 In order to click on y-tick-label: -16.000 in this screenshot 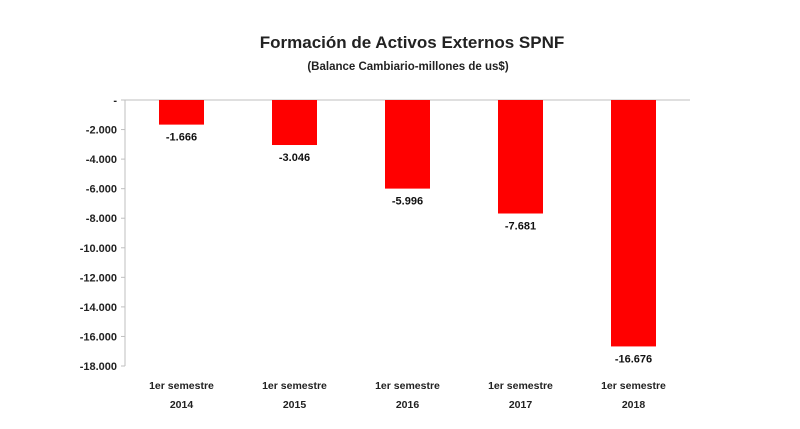, I will do `click(98, 337)`.